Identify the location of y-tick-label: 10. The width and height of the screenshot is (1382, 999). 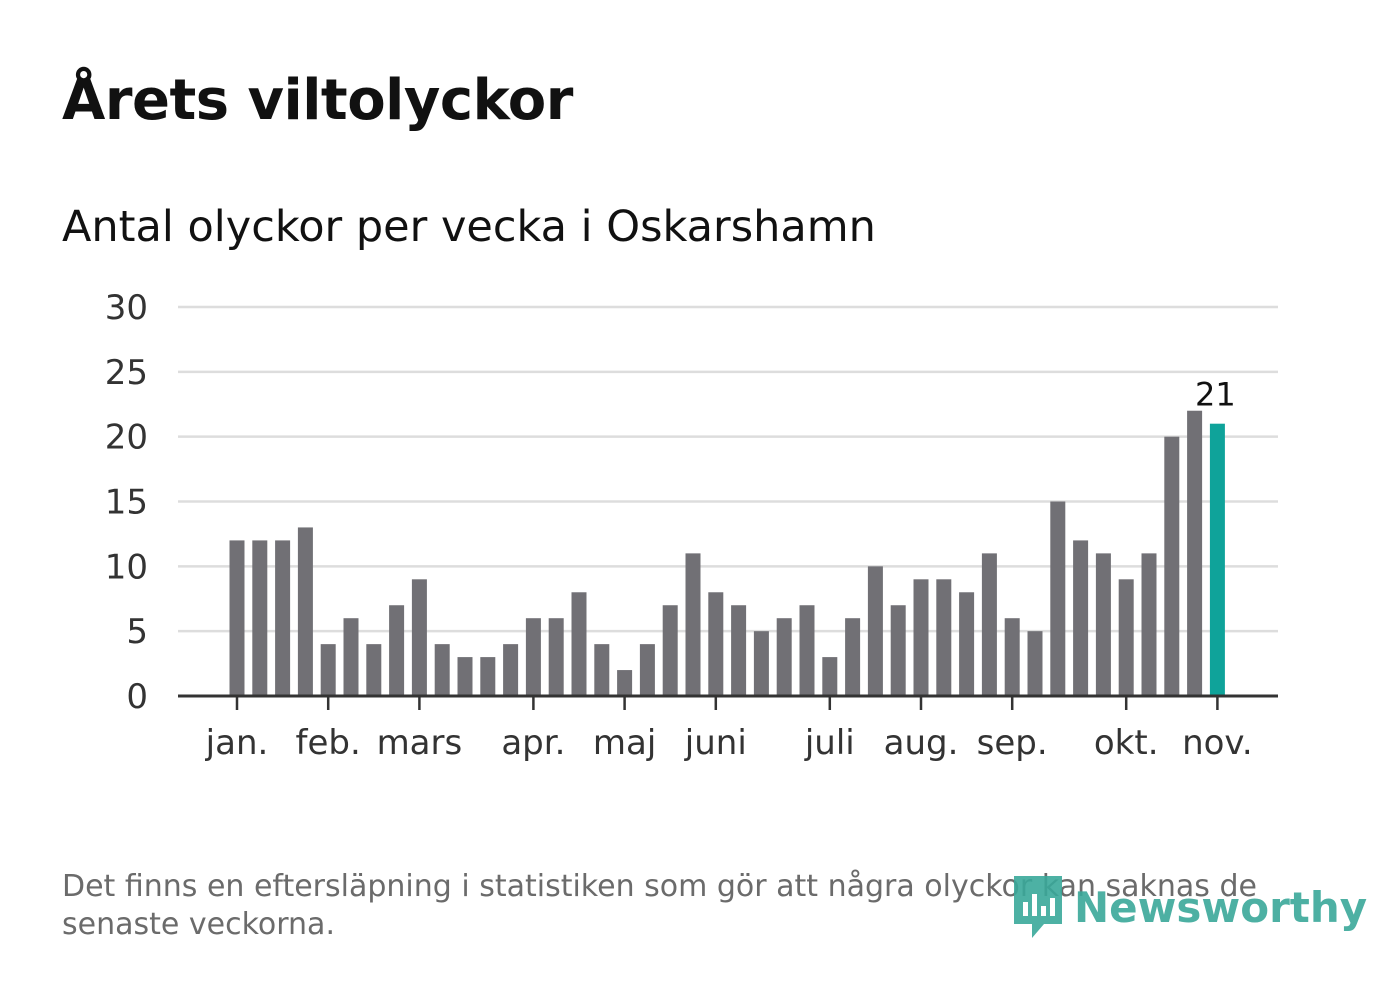
(126, 567).